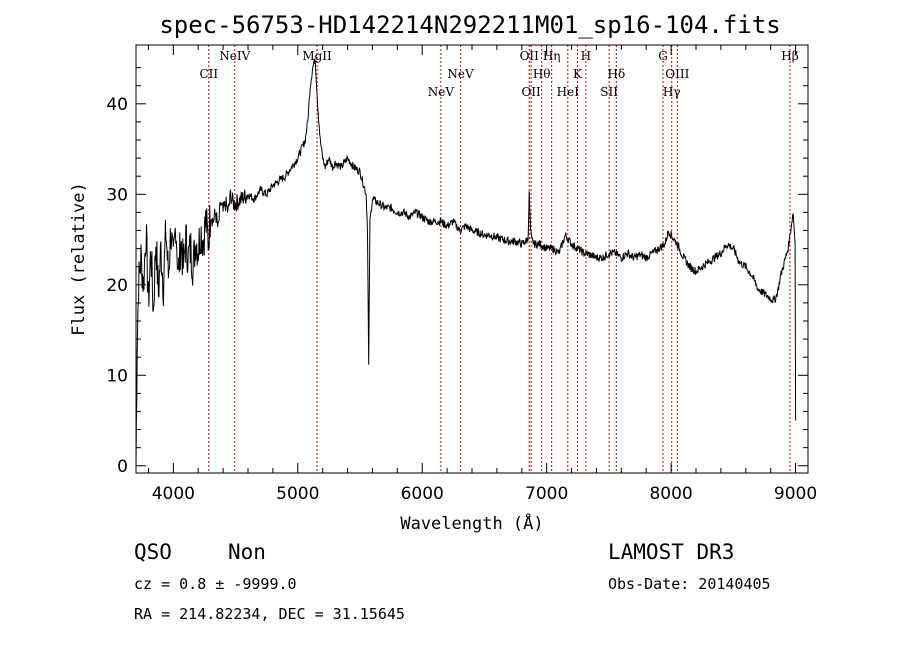  I want to click on y-tick-label: 10, so click(117, 376).